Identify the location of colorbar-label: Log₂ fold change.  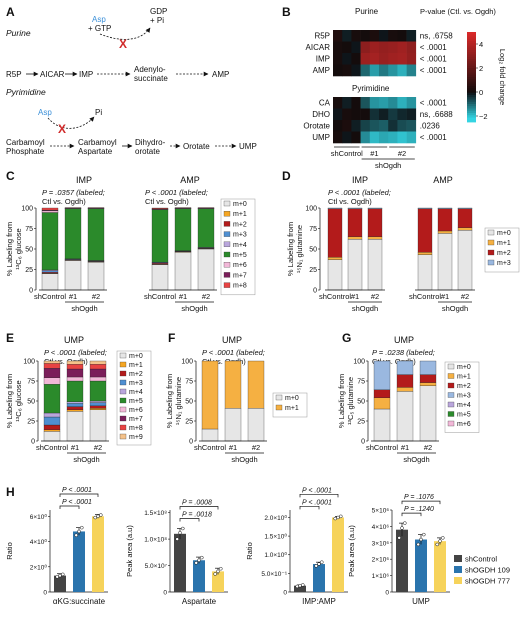
(502, 77).